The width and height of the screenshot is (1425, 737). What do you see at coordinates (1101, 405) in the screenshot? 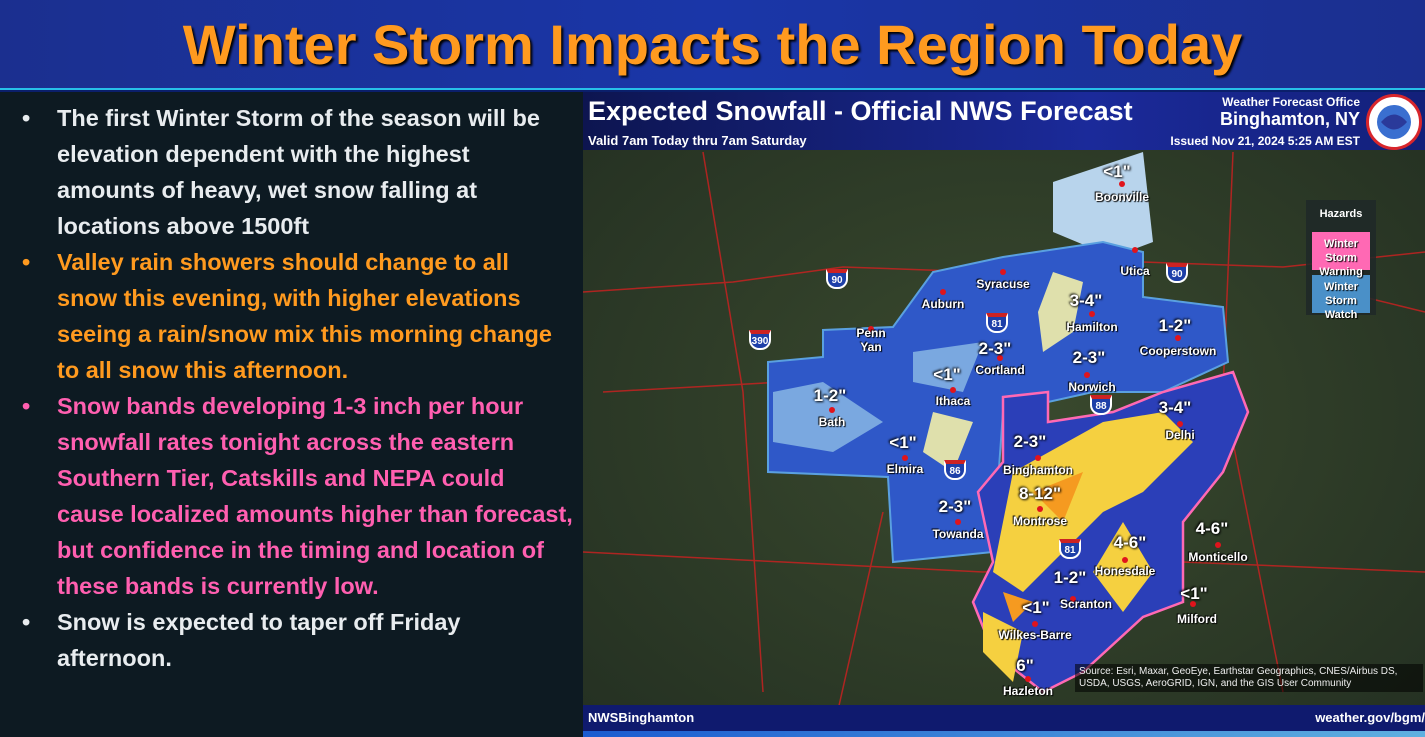
I see `interstate-shield-icon: 88` at bounding box center [1101, 405].